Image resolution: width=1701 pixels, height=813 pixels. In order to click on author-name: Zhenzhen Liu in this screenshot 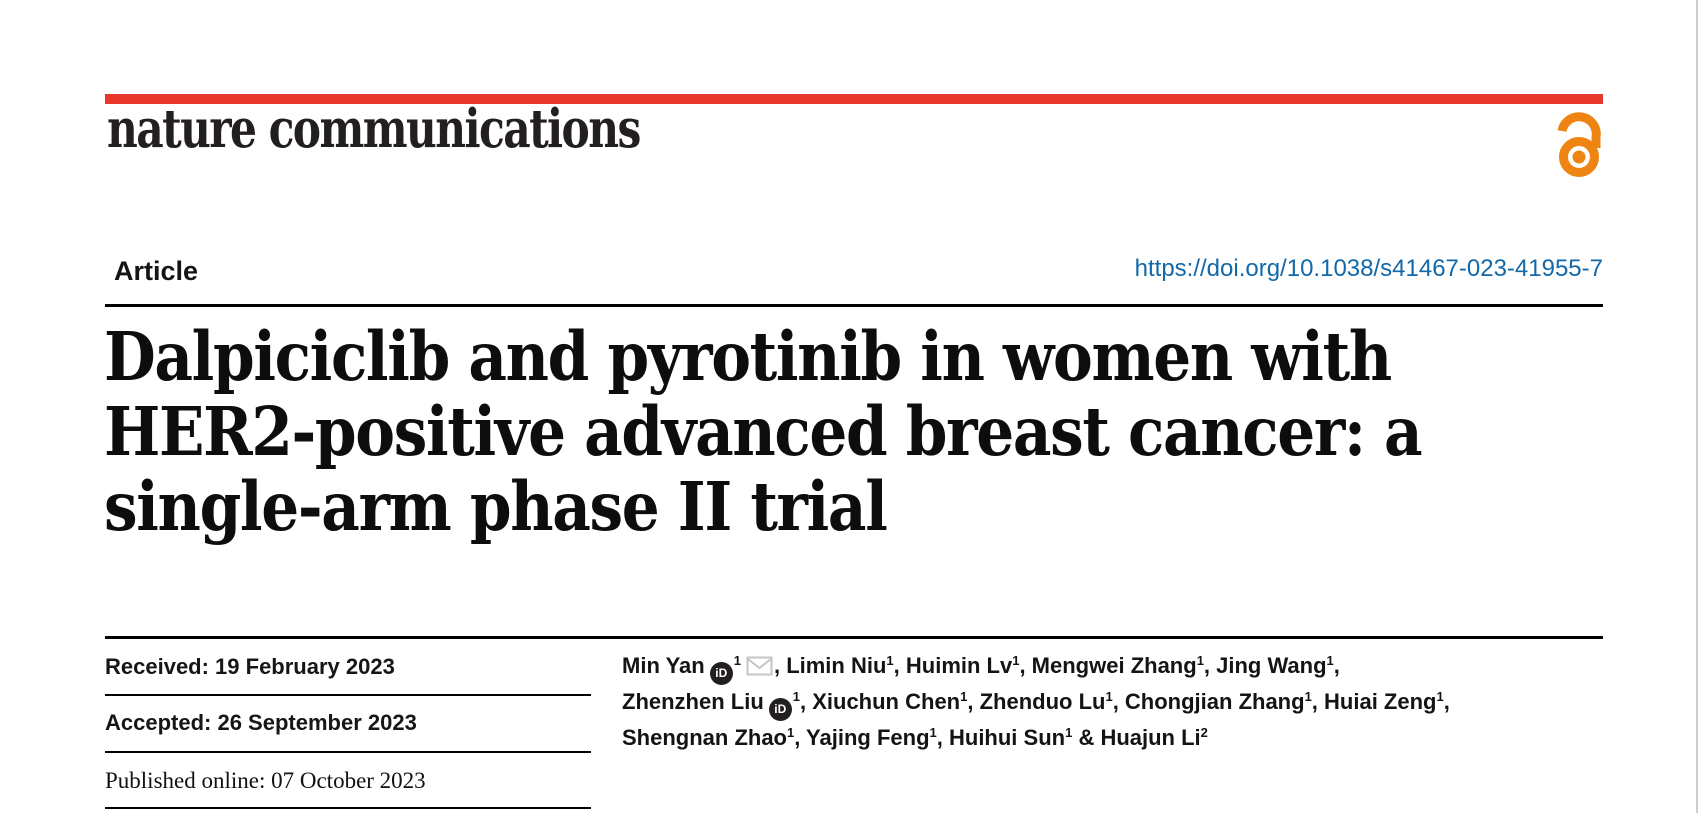, I will do `click(693, 701)`.